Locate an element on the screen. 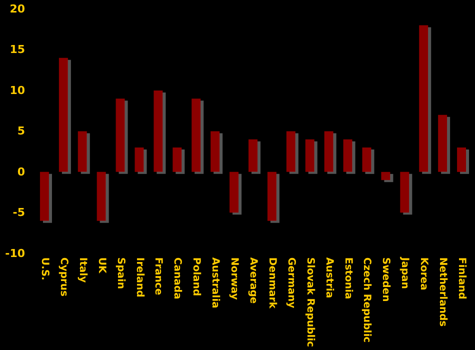  y-tick-label: 20 is located at coordinates (18, 9).